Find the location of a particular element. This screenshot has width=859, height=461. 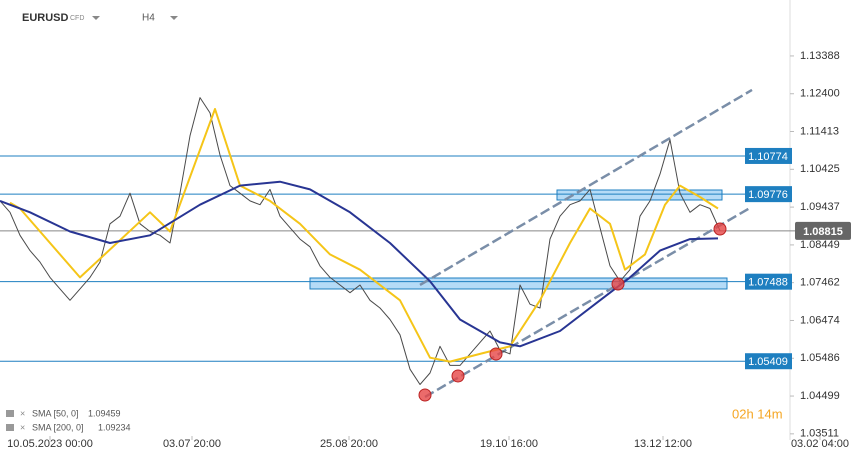

x-tick-label: 03.02 04:00 is located at coordinates (820, 444).